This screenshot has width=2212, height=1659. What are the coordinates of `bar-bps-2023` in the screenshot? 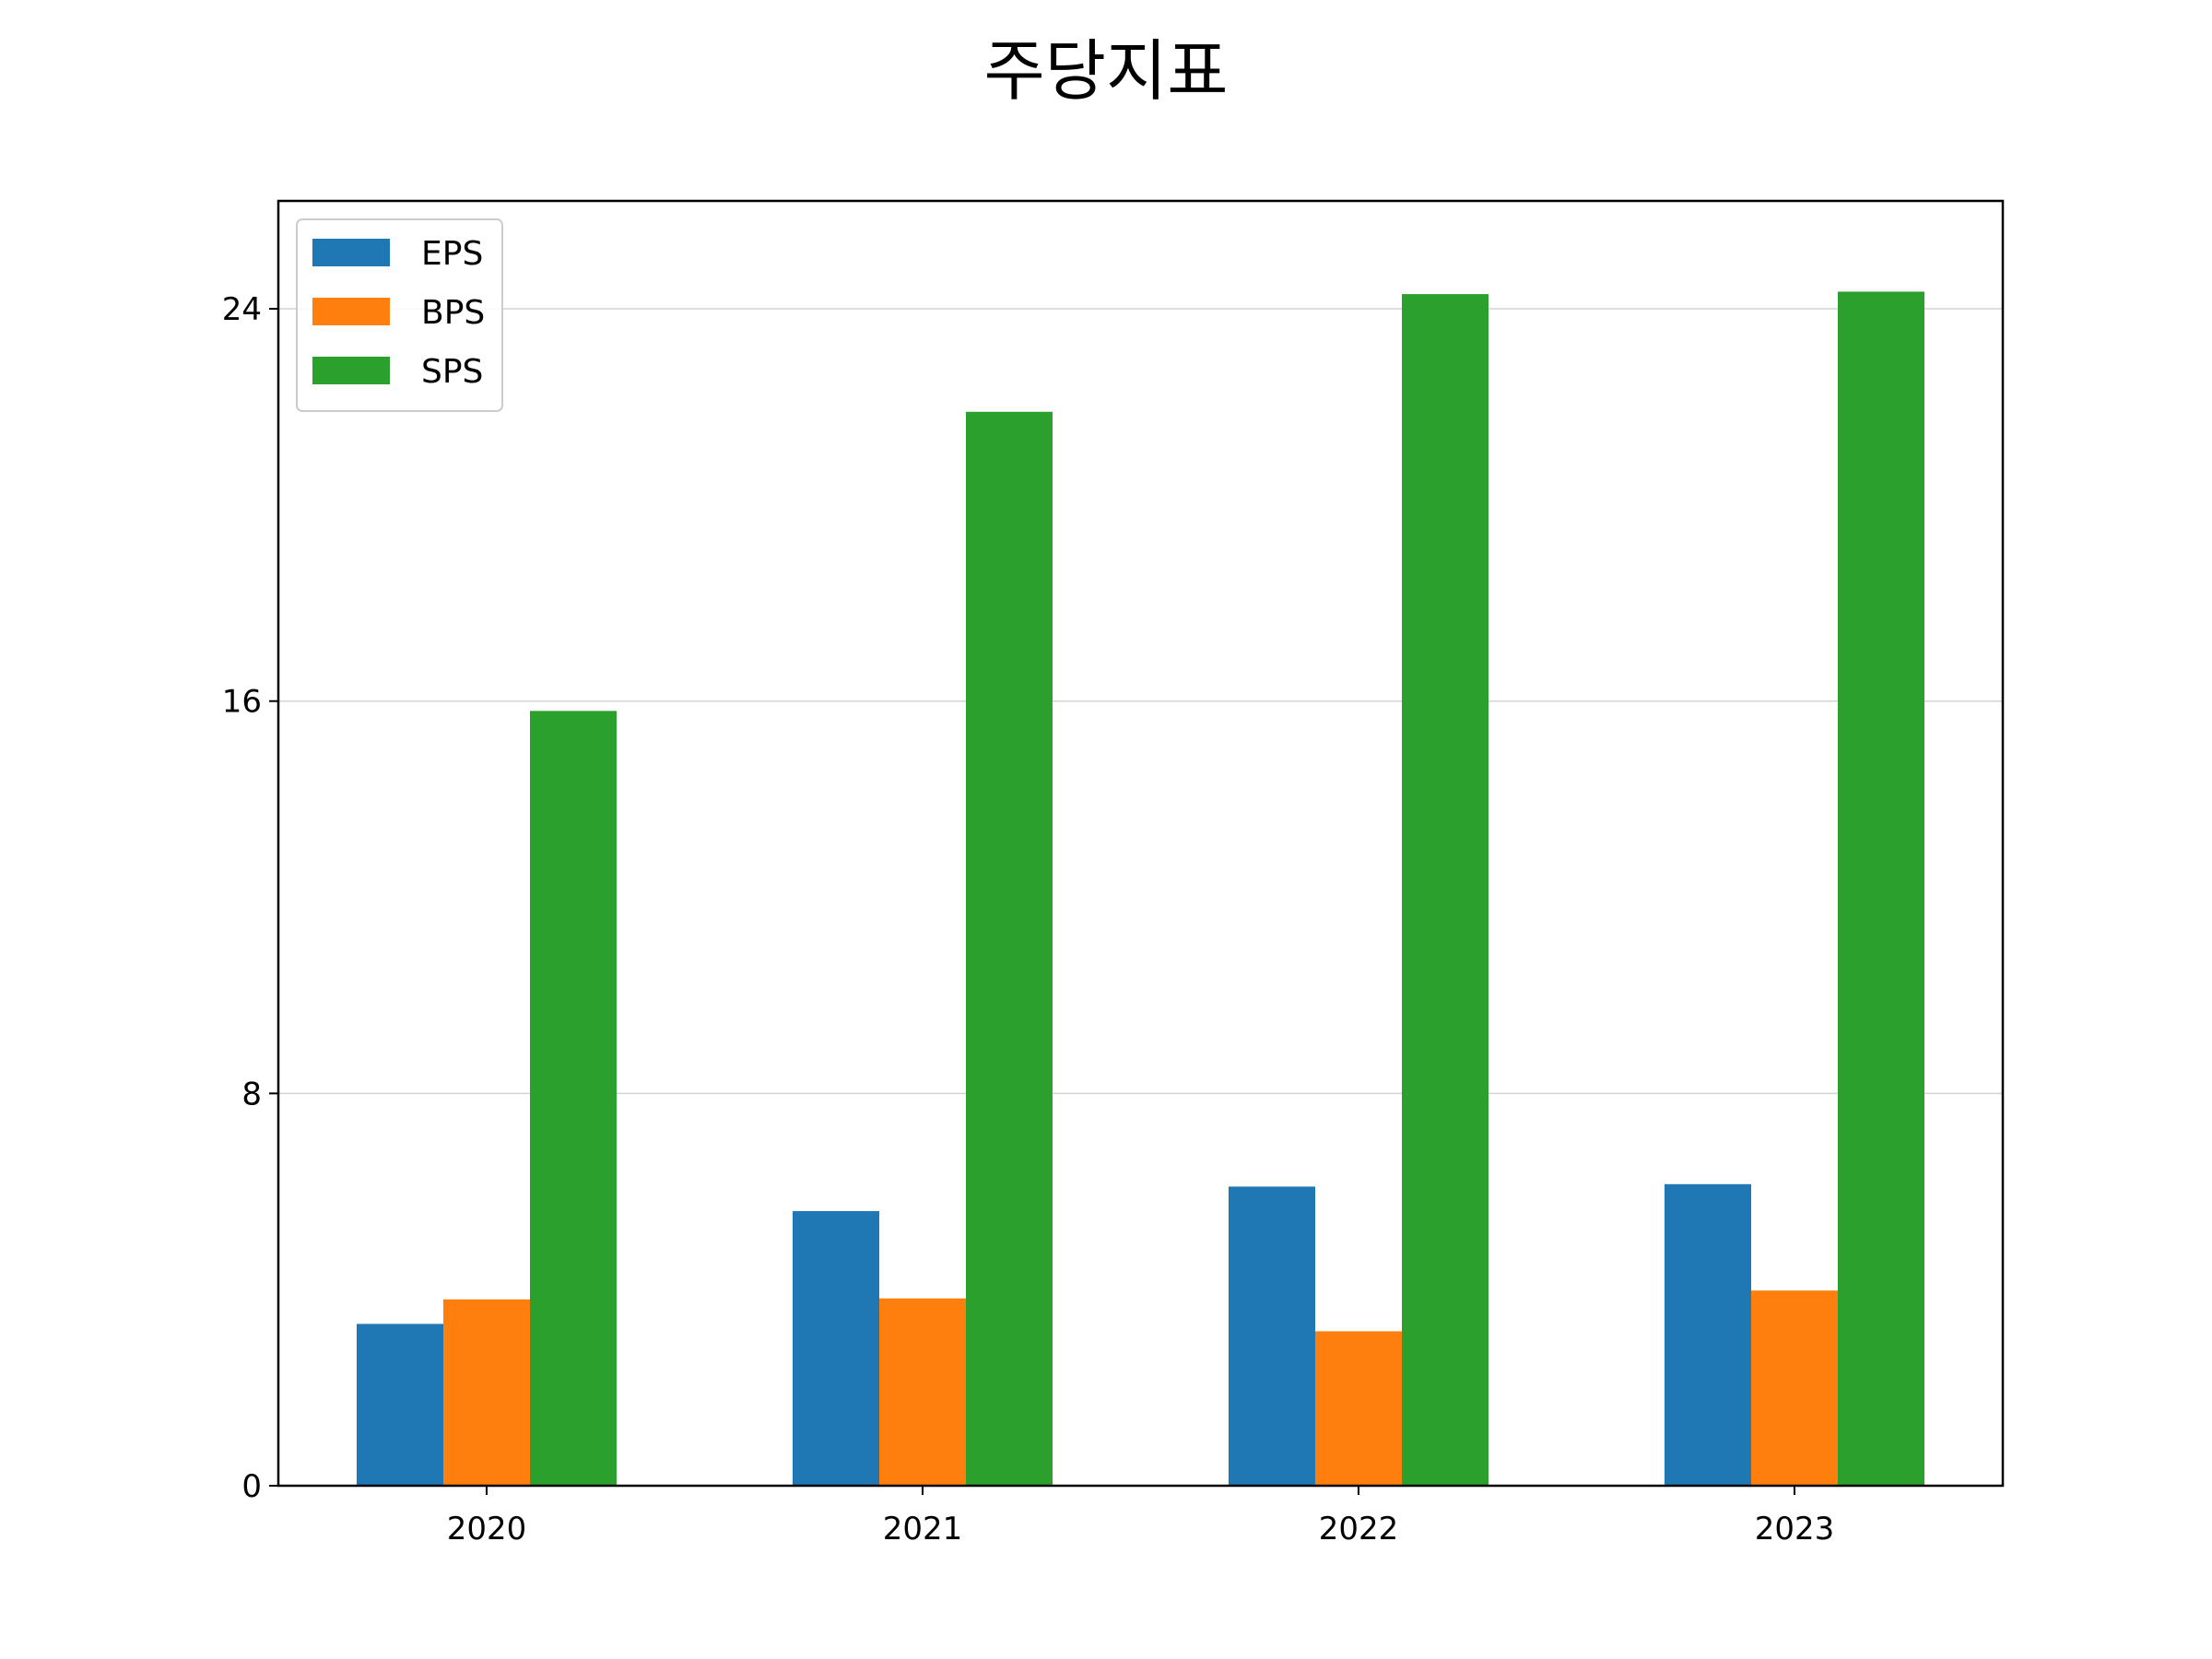 It's located at (1794, 1388).